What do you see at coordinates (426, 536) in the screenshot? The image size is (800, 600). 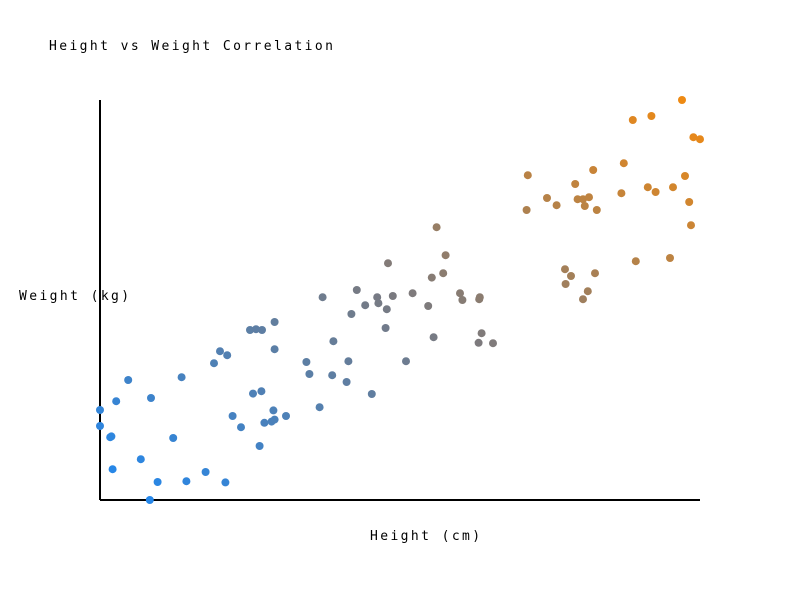 I see `x-axis-label: Height (cm)` at bounding box center [426, 536].